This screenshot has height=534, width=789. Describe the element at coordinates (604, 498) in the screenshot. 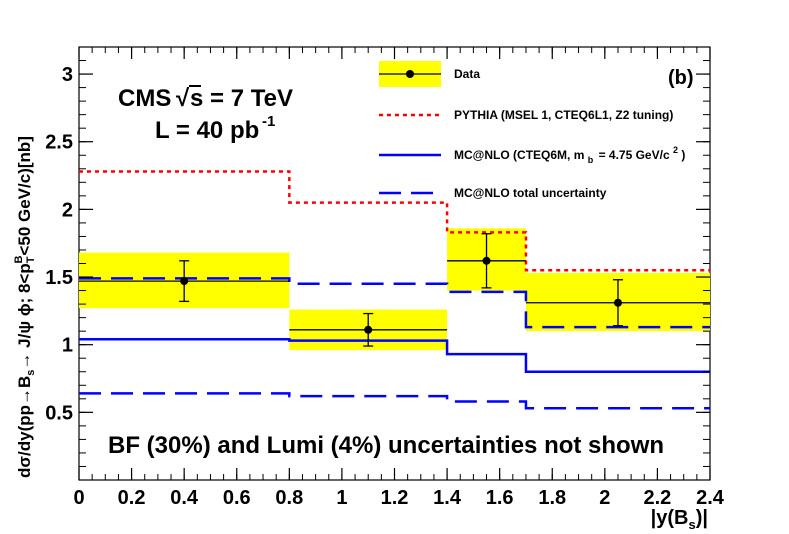

I see `x-tick-label: 2` at that location.